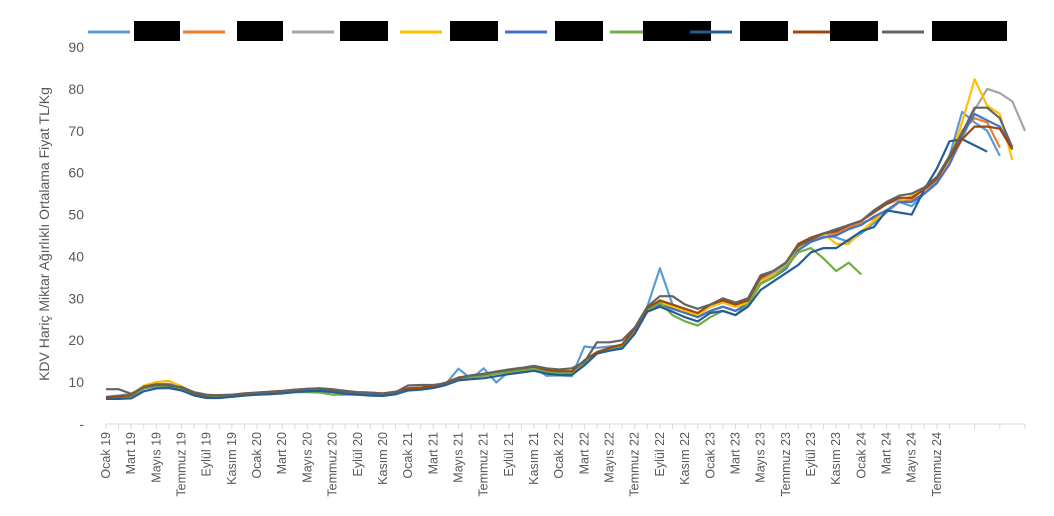 This screenshot has height=516, width=1054. I want to click on y-tick-label: 50, so click(76, 215).